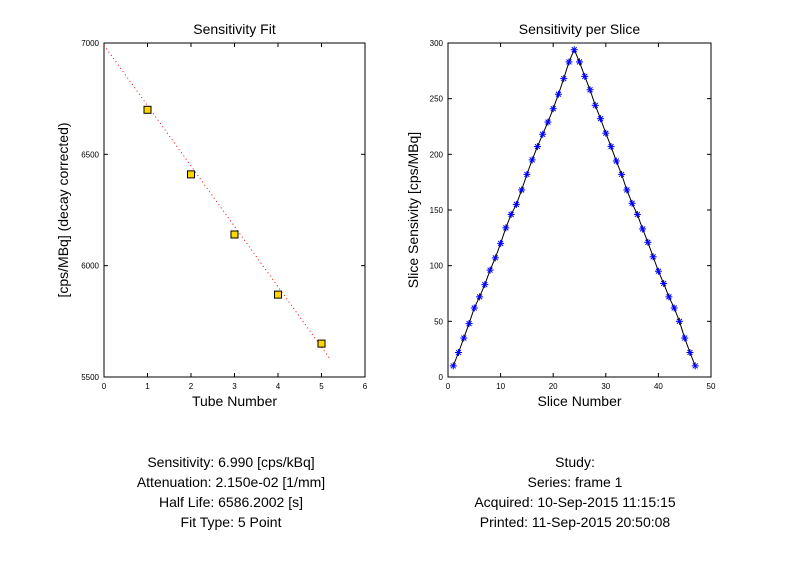  What do you see at coordinates (500, 386) in the screenshot?
I see `chart2-x-tick-label: 10` at bounding box center [500, 386].